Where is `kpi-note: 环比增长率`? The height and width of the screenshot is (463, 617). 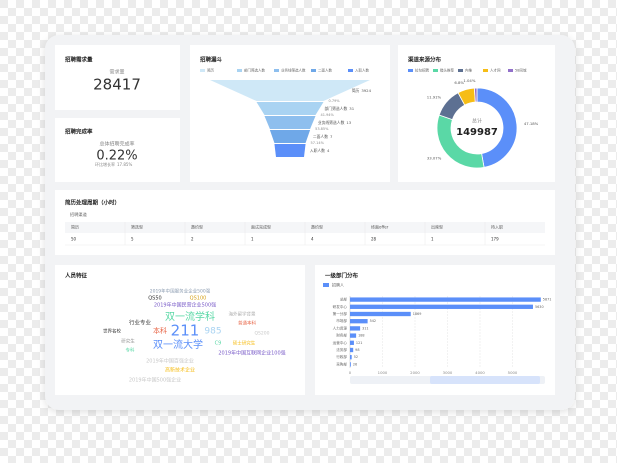 kpi-note: 环比增长率 is located at coordinates (105, 164).